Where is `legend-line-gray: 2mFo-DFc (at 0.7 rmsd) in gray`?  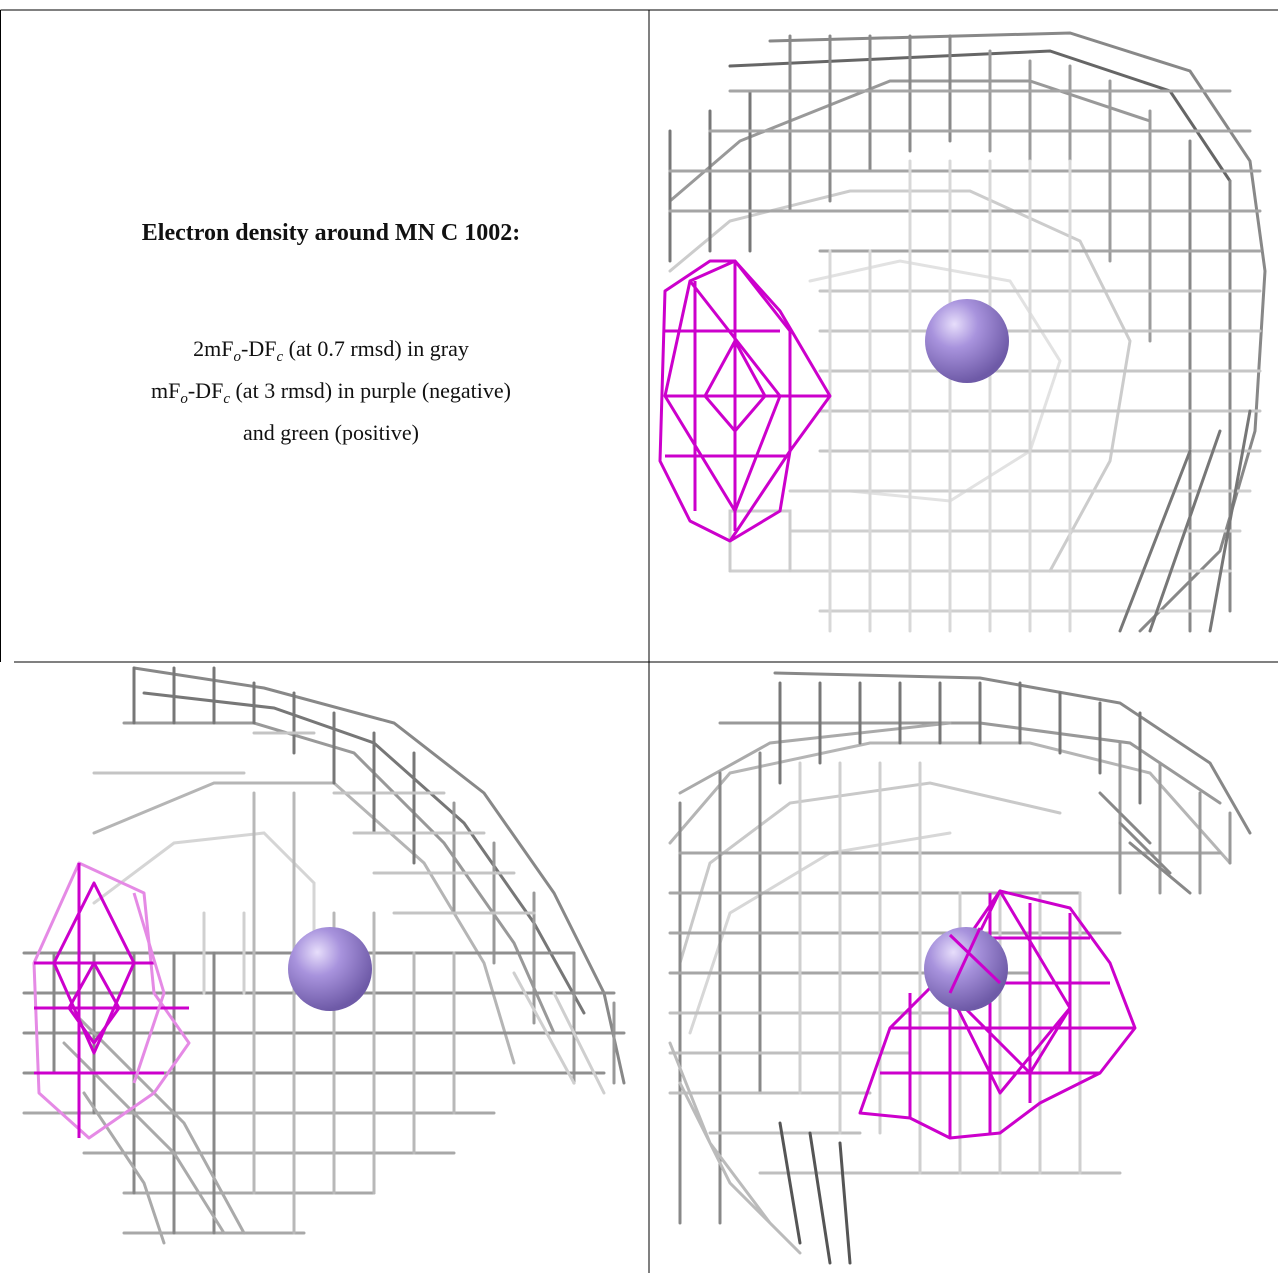
legend-line-gray: 2mFo-DFc (at 0.7 rmsd) in gray is located at coordinates (331, 350).